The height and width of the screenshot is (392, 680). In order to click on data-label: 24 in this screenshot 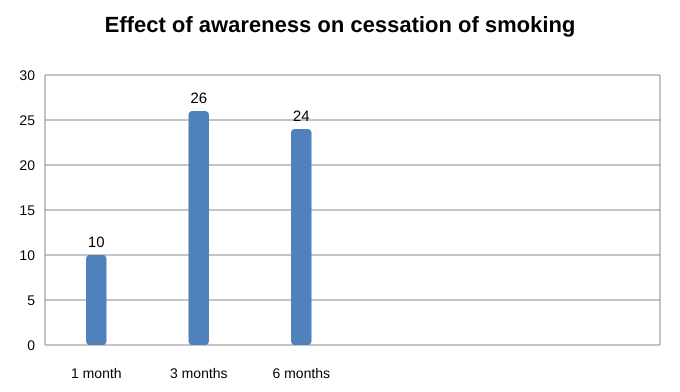, I will do `click(301, 116)`.